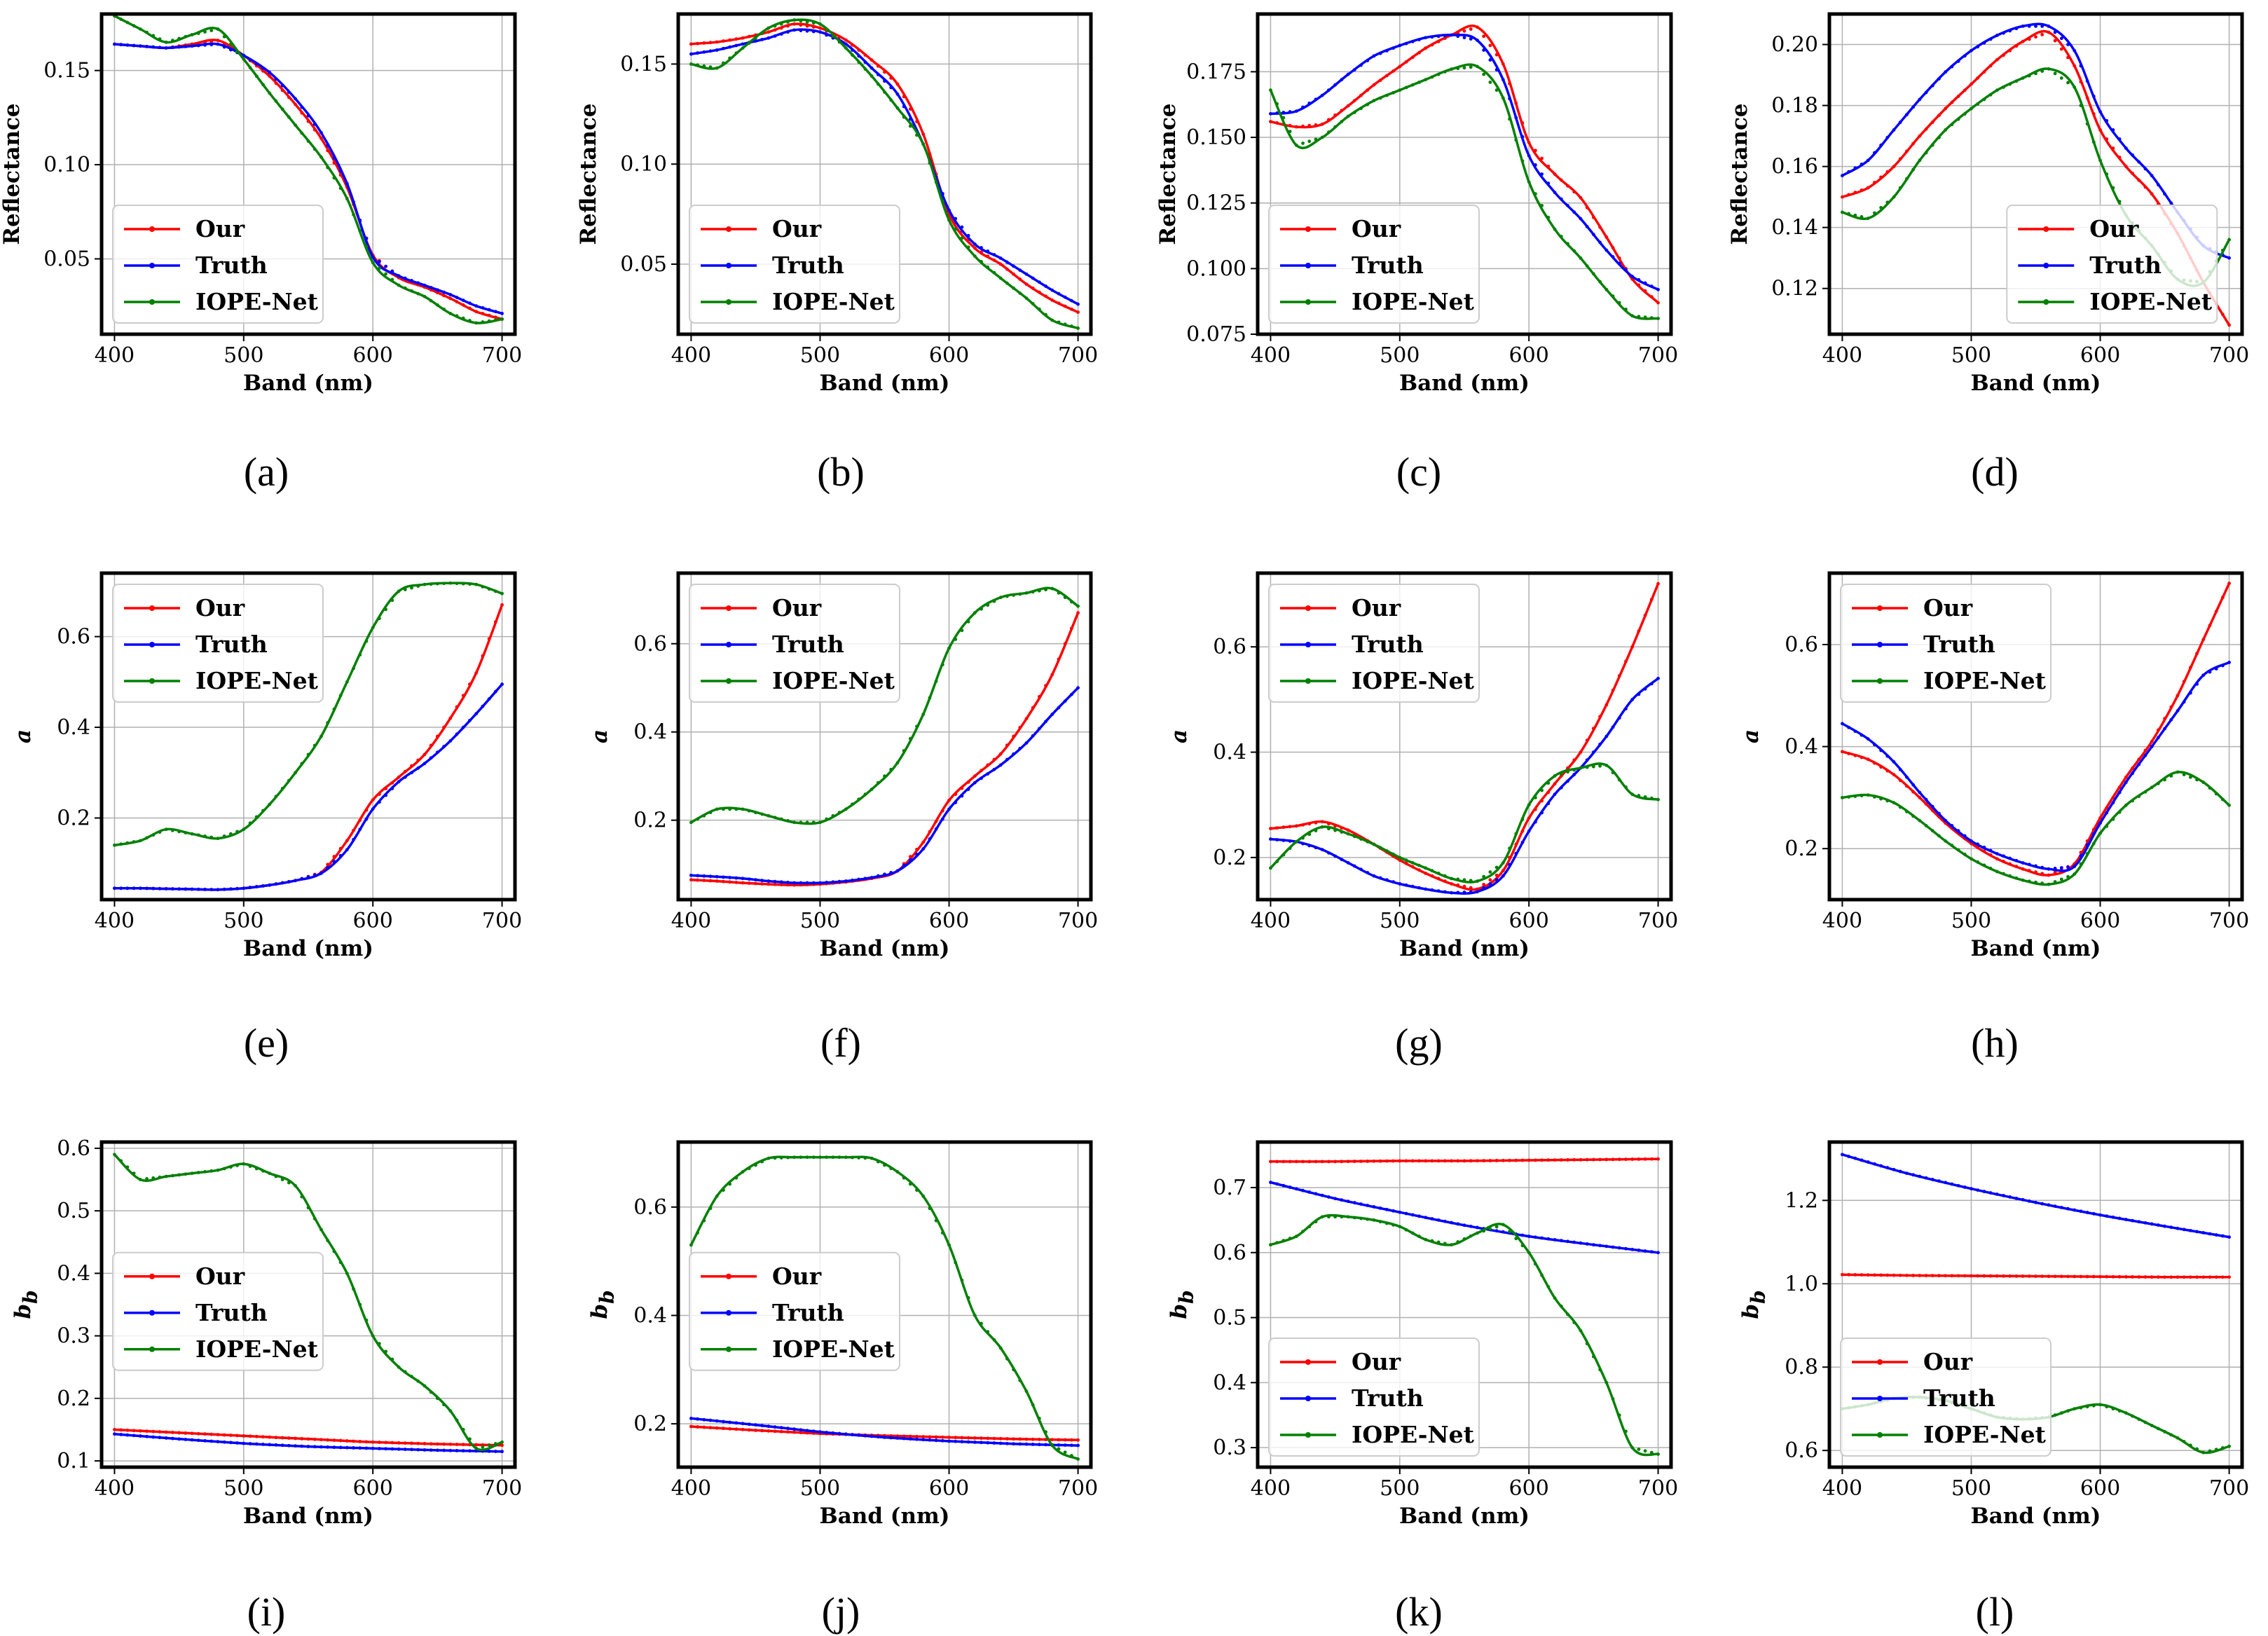 The height and width of the screenshot is (1636, 2268). I want to click on x-tick-label: 600, so click(949, 921).